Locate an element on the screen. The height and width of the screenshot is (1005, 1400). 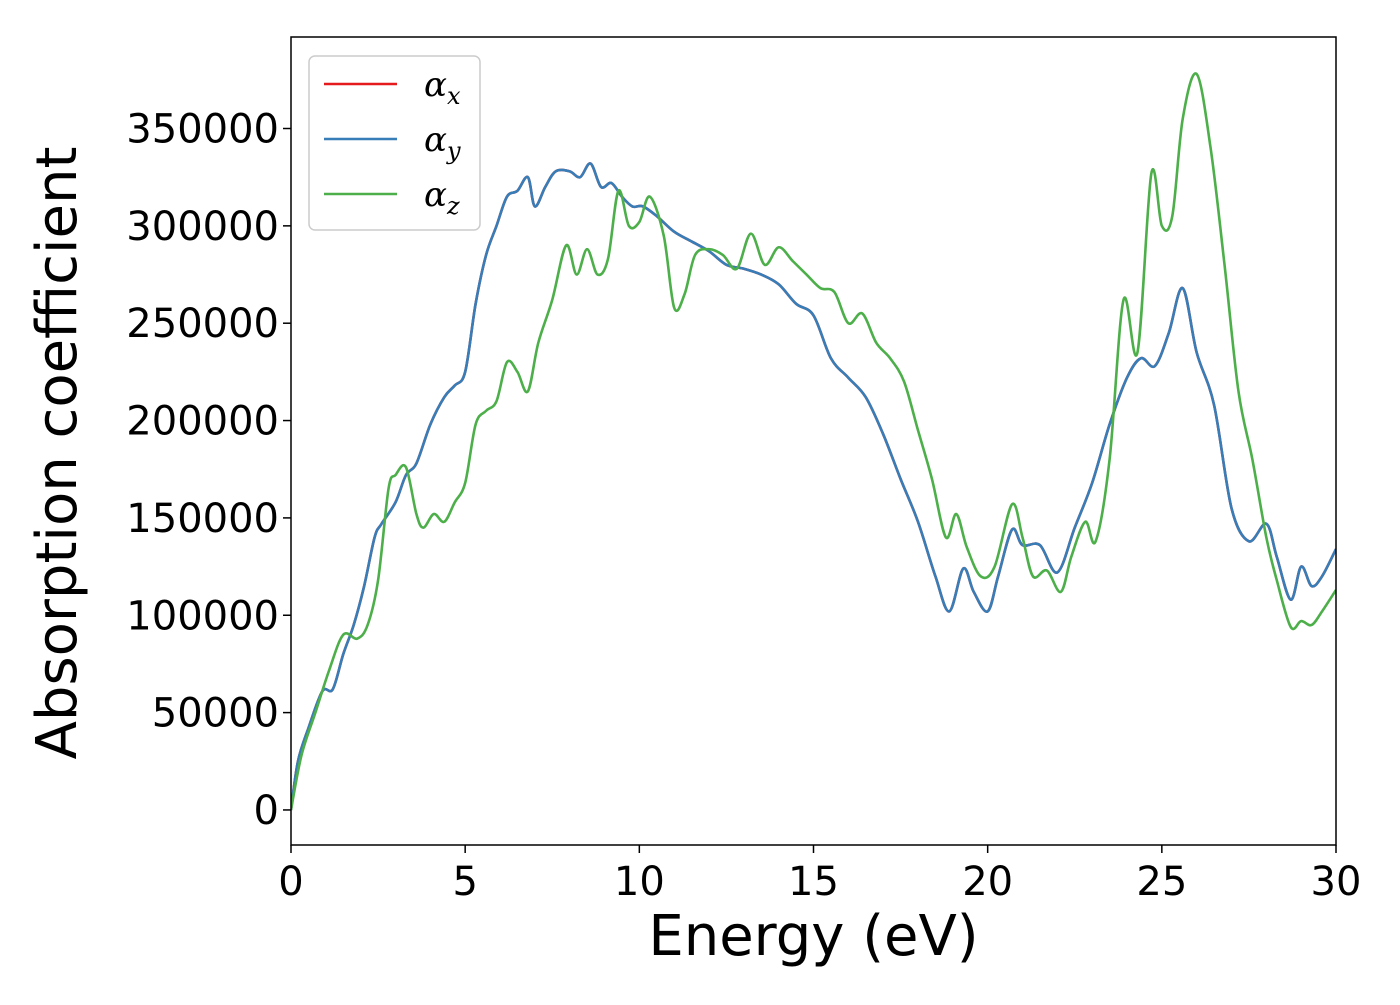
x-tick-label: 25 is located at coordinates (1161, 882).